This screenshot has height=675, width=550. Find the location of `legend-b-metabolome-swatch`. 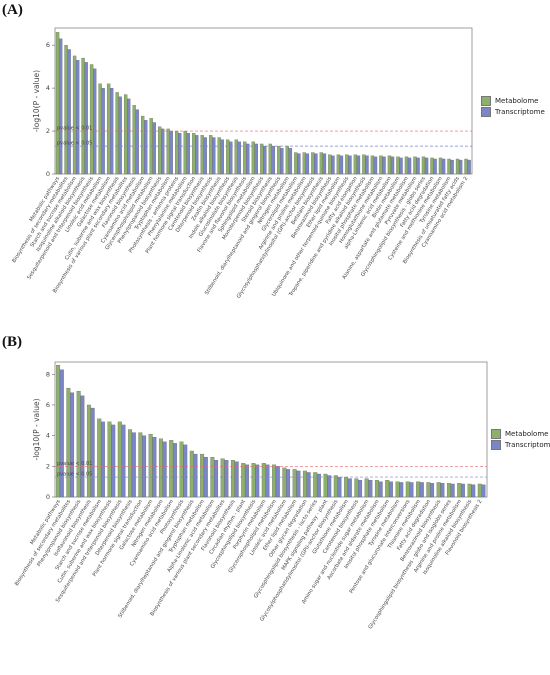

legend-b-metabolome-swatch is located at coordinates (496, 433).